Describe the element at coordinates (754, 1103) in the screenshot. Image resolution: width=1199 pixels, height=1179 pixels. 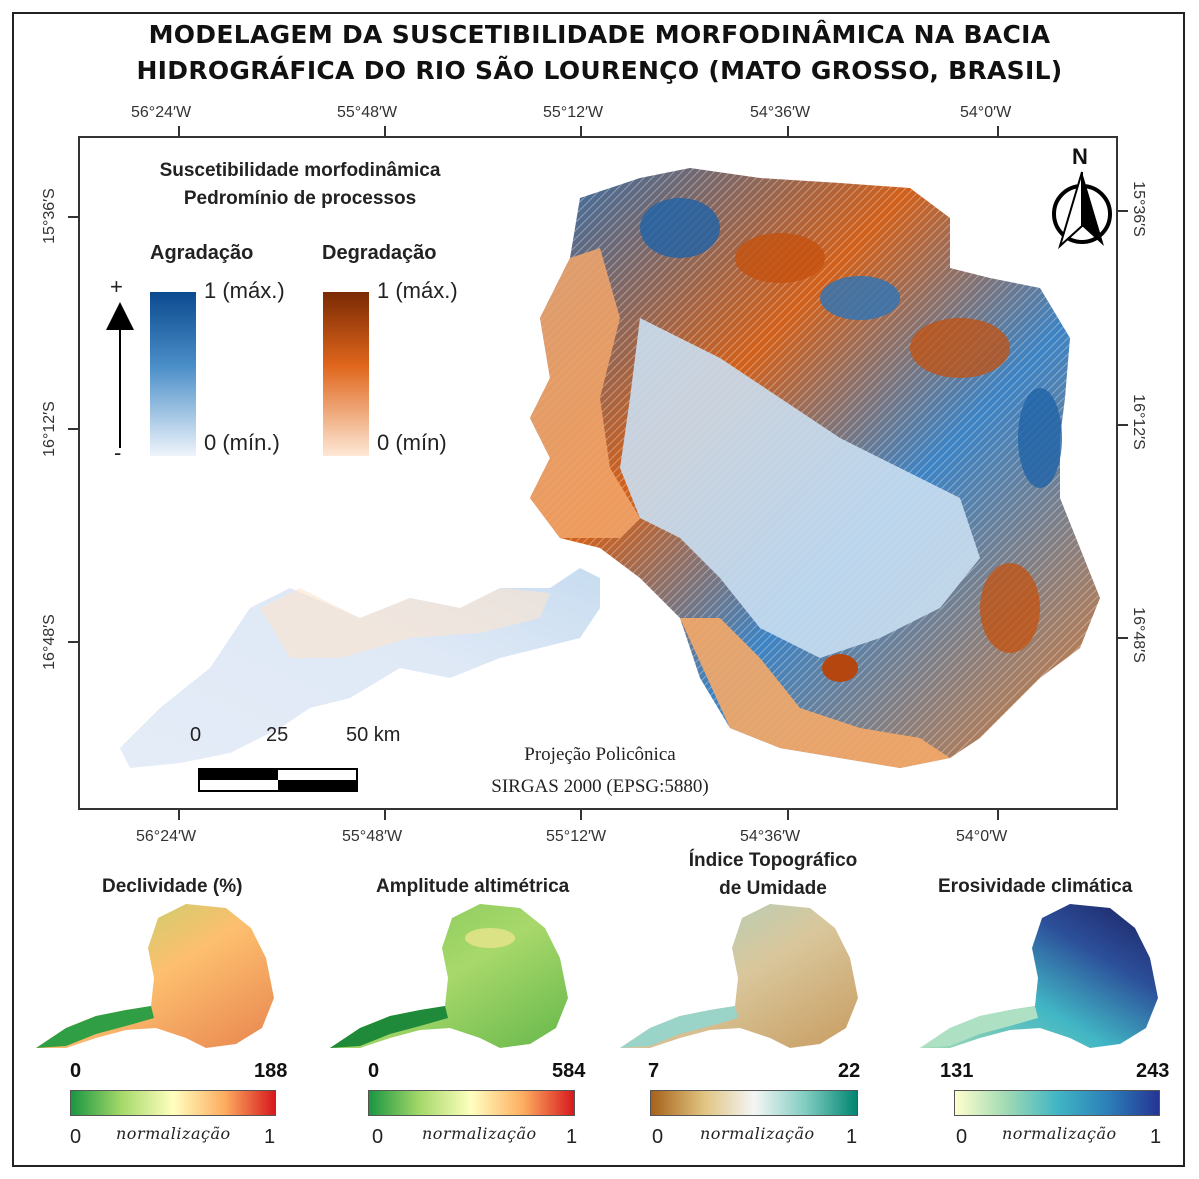
I see `small-map-3-colorbar` at that location.